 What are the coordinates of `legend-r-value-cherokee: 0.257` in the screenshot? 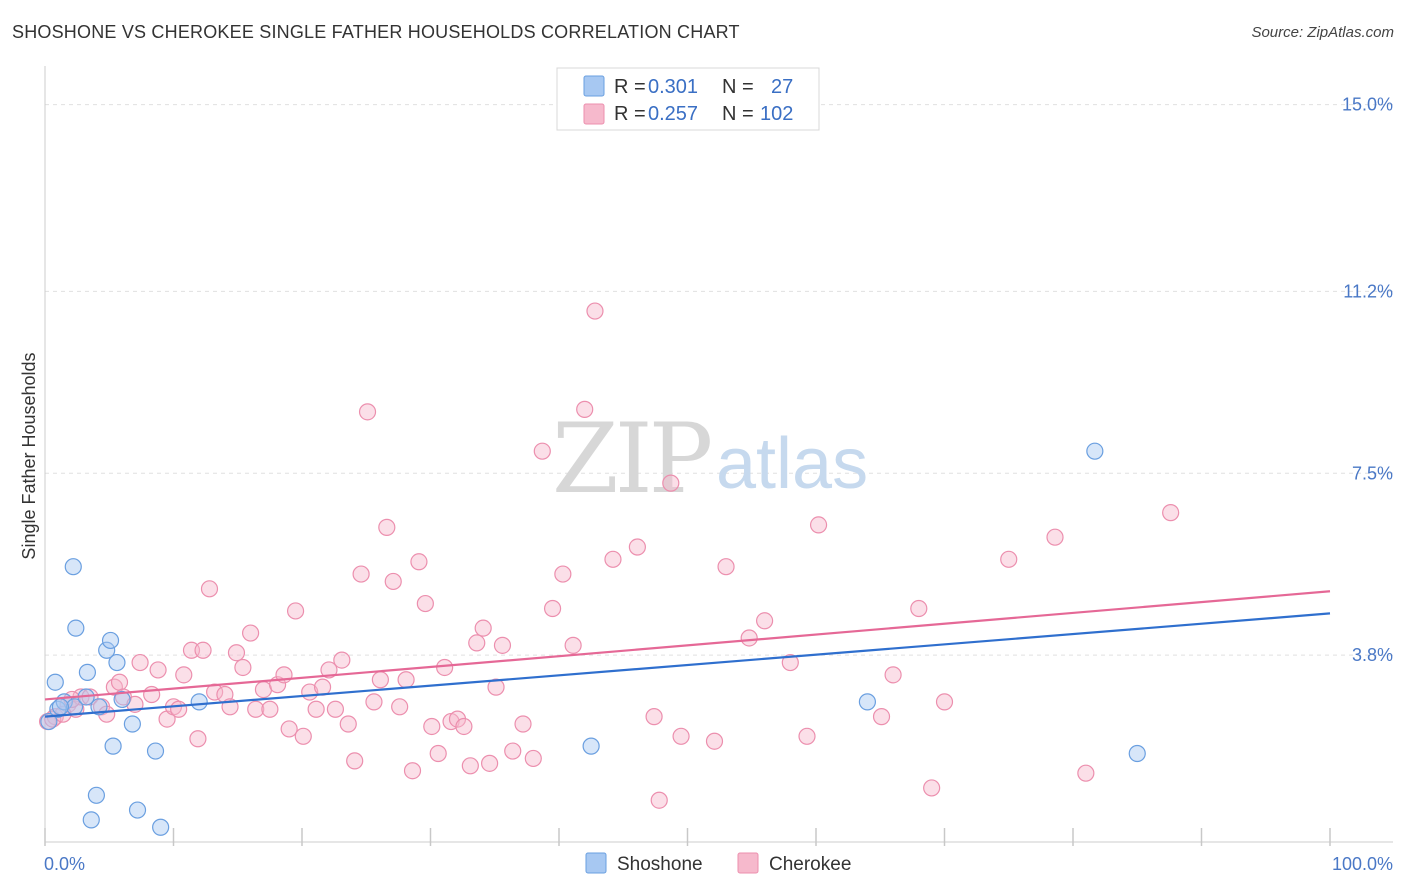 It's located at (673, 114).